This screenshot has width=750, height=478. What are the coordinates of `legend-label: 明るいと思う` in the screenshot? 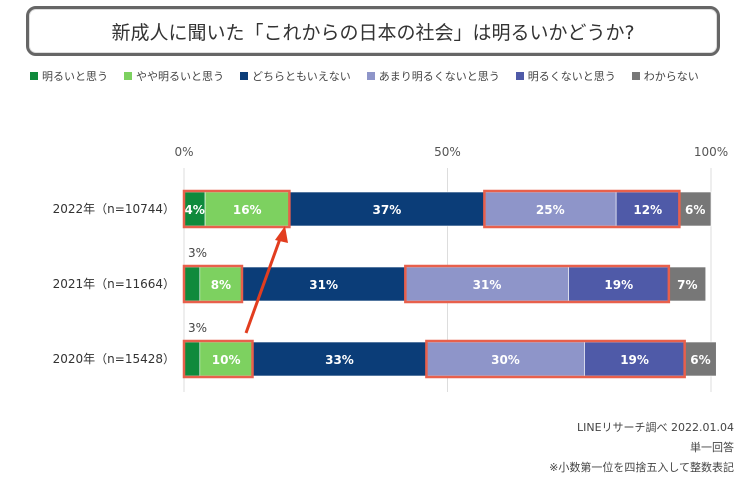 It's located at (75, 76).